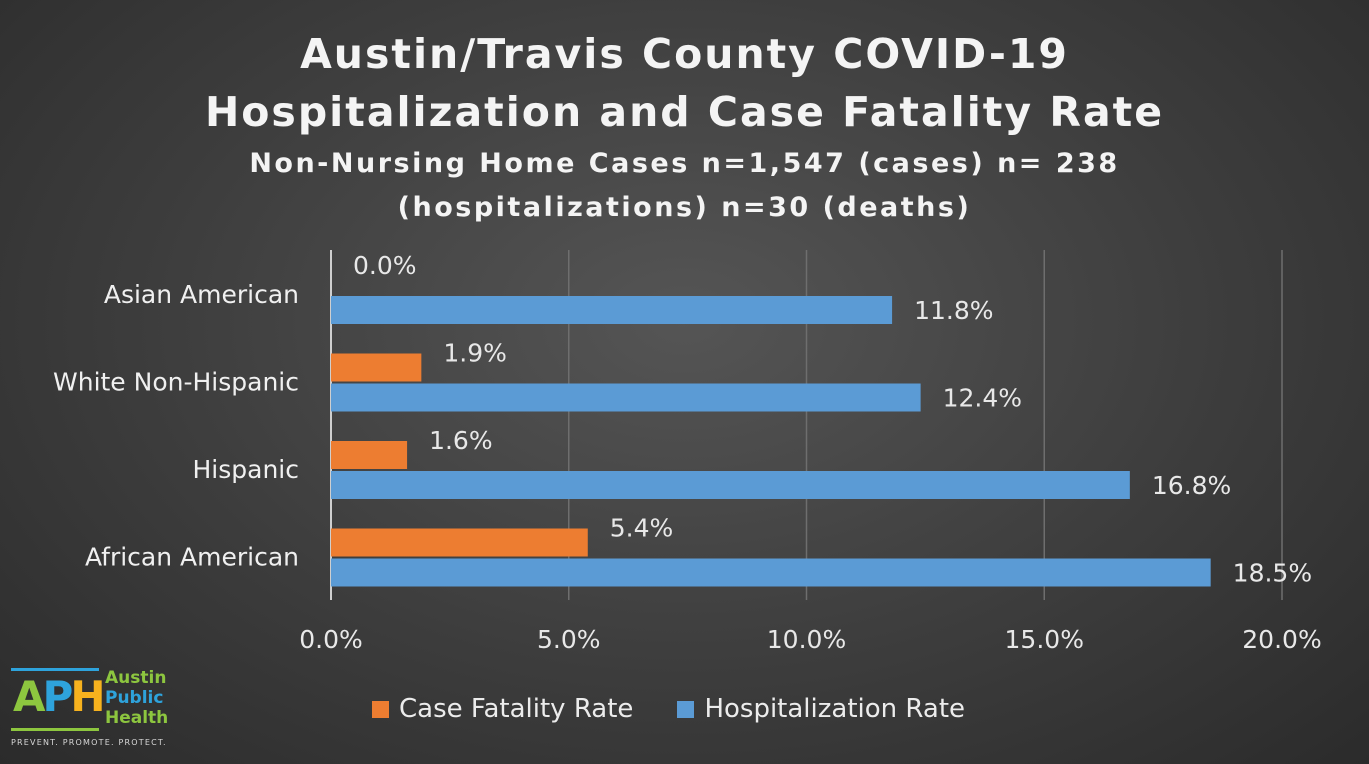 The width and height of the screenshot is (1369, 764). I want to click on logo-tagline: PREVENT. PROMOTE. PROTECT., so click(89, 742).